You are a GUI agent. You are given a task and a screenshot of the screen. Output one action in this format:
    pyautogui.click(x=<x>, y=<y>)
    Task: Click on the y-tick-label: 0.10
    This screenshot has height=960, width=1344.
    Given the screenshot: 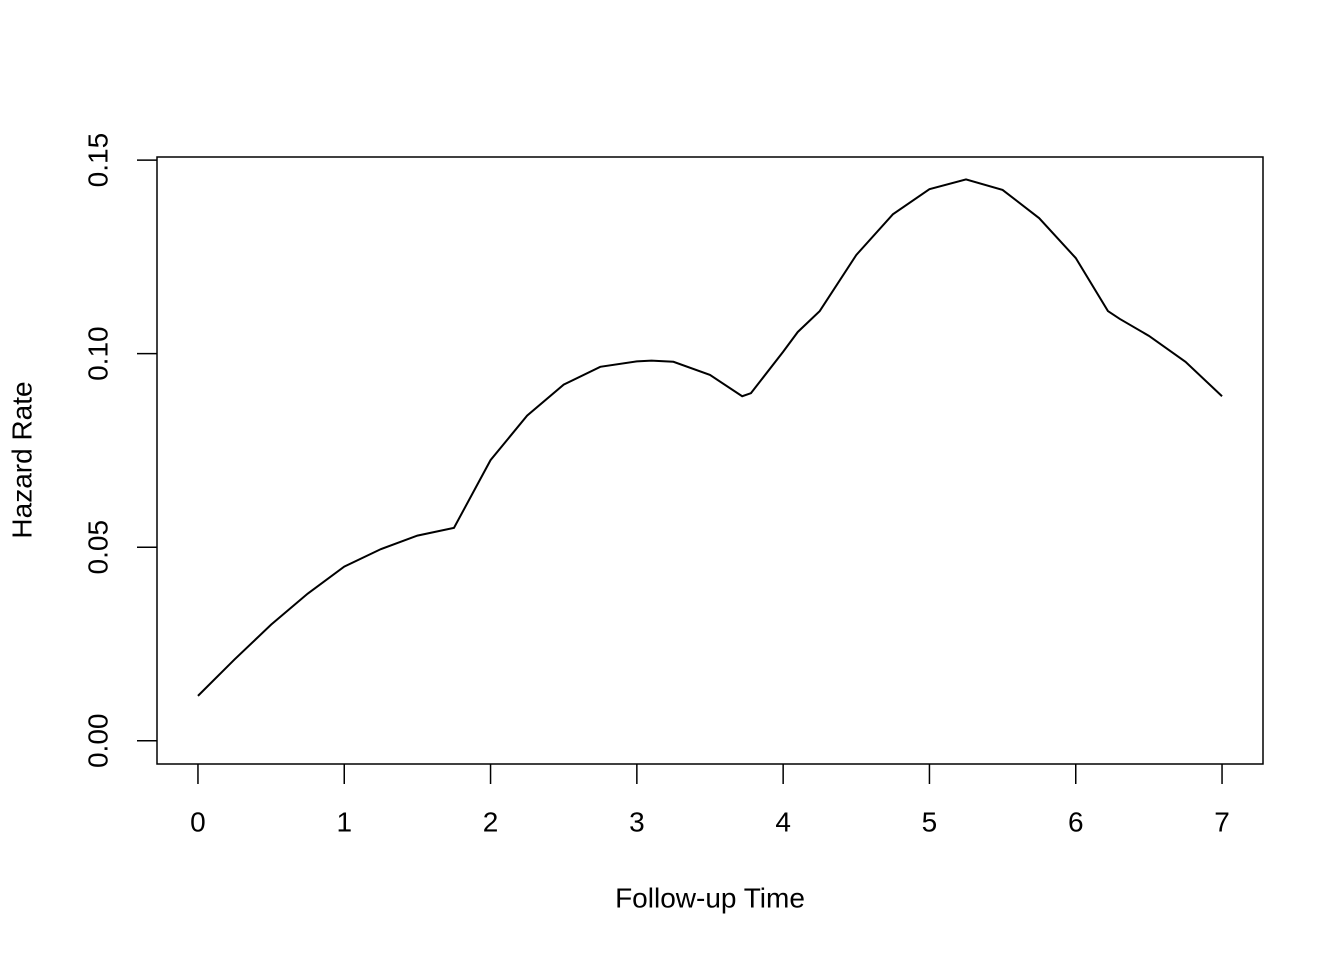 What is the action you would take?
    pyautogui.click(x=97, y=353)
    